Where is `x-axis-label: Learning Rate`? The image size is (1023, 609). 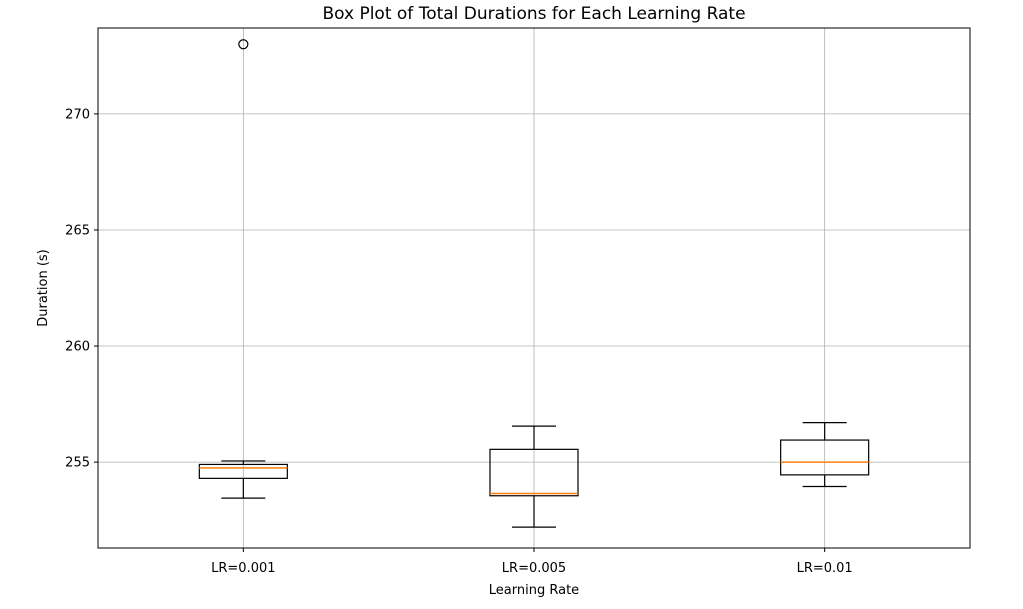
x-axis-label: Learning Rate is located at coordinates (534, 590).